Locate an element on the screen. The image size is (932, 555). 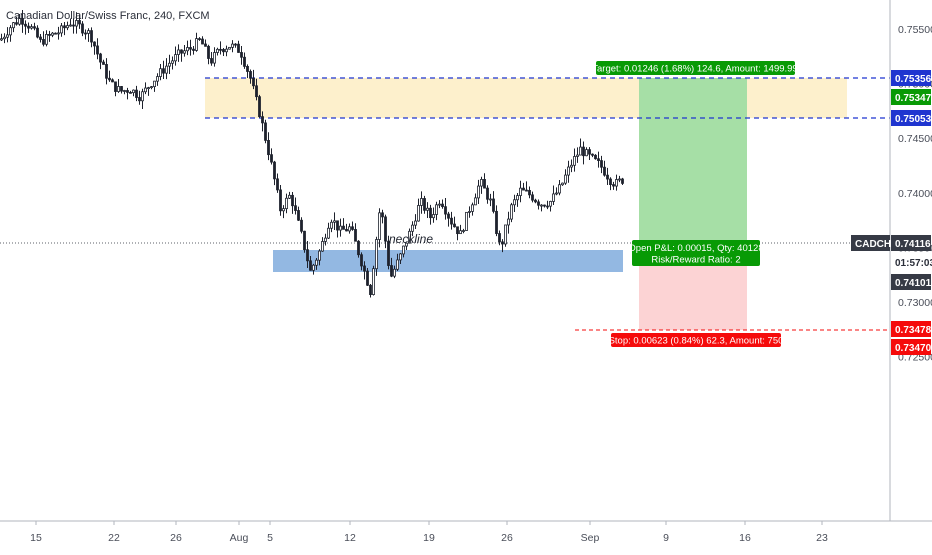
time-axis: 15 22 26 Aug 5 12 19 26 Sep 9 16 23 is located at coordinates (429, 532).